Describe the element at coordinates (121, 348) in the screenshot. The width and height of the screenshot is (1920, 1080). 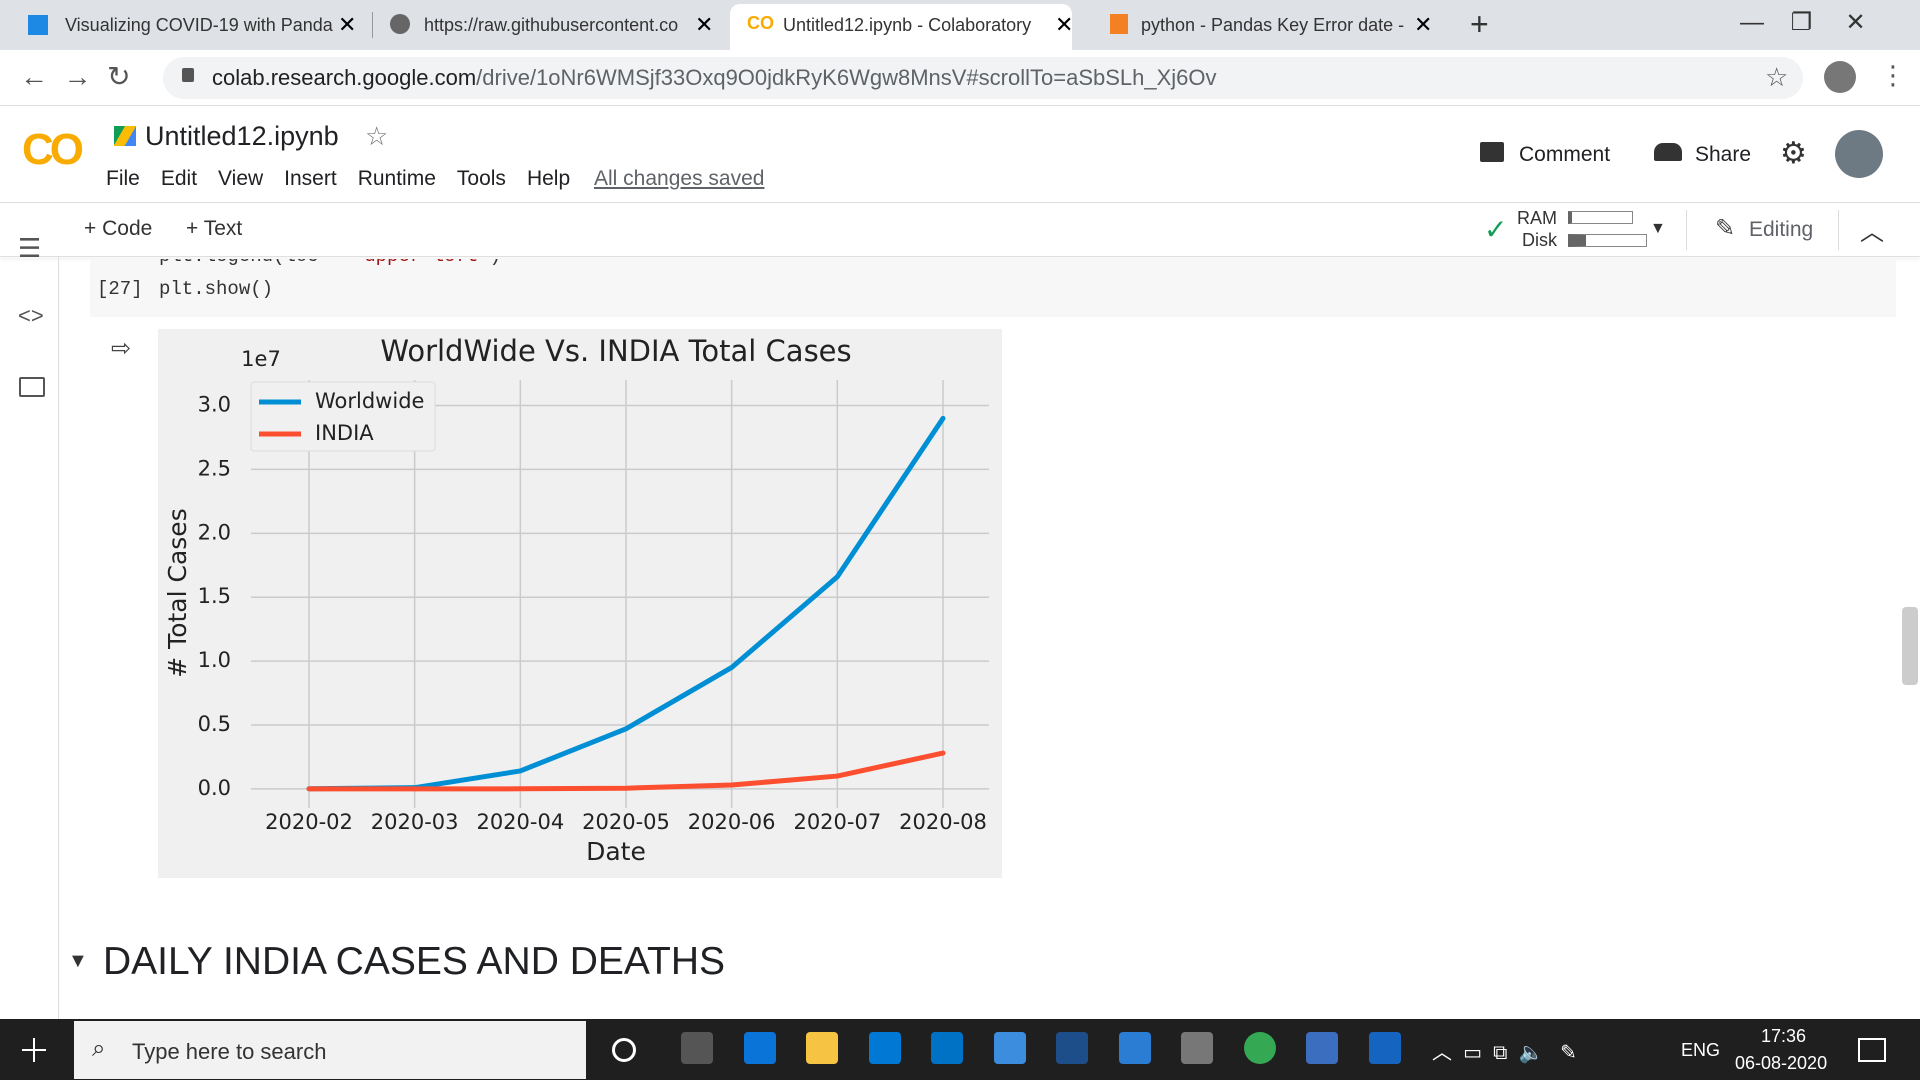
I see `output-icon: ⇨` at that location.